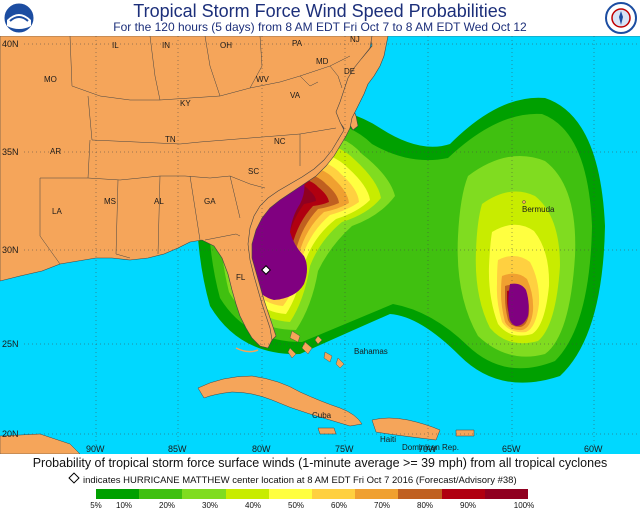 The image size is (640, 511). Describe the element at coordinates (593, 449) in the screenshot. I see `lon-label: 60W` at that location.